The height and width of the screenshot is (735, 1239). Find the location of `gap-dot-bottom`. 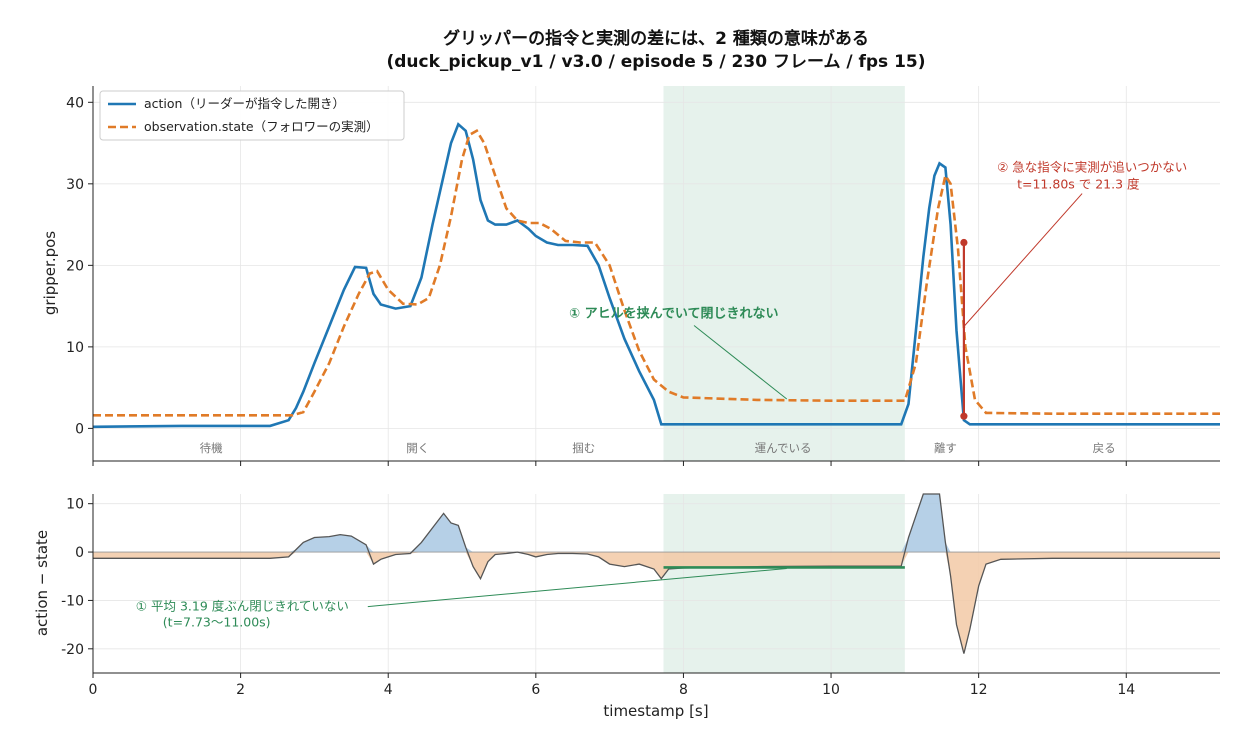

gap-dot-bottom is located at coordinates (964, 416).